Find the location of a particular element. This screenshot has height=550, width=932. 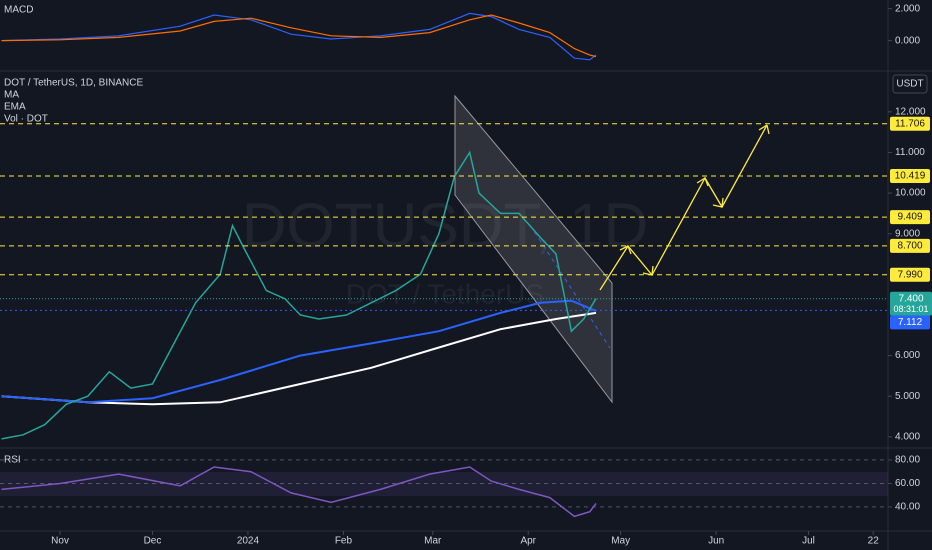

countdown: 08:31:01 is located at coordinates (910, 309).